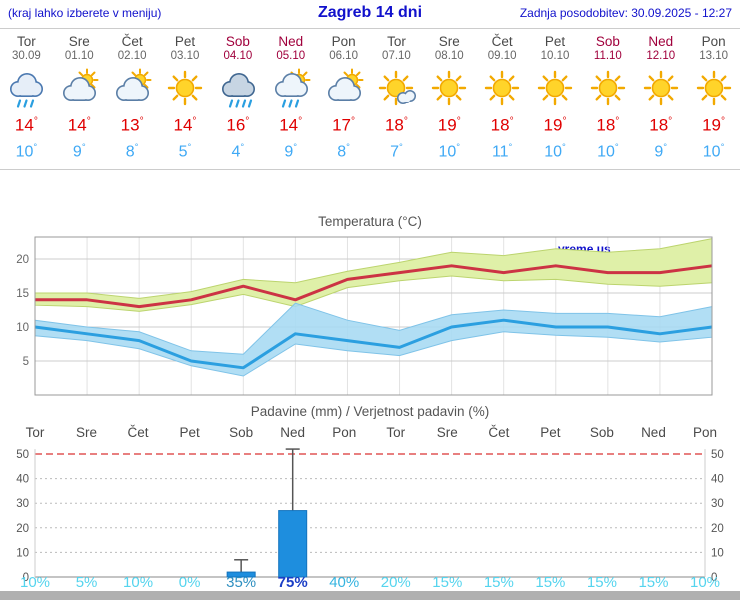  What do you see at coordinates (607, 99) in the screenshot?
I see `day-column-11.10: Sob 11.10 18° 10°` at bounding box center [607, 99].